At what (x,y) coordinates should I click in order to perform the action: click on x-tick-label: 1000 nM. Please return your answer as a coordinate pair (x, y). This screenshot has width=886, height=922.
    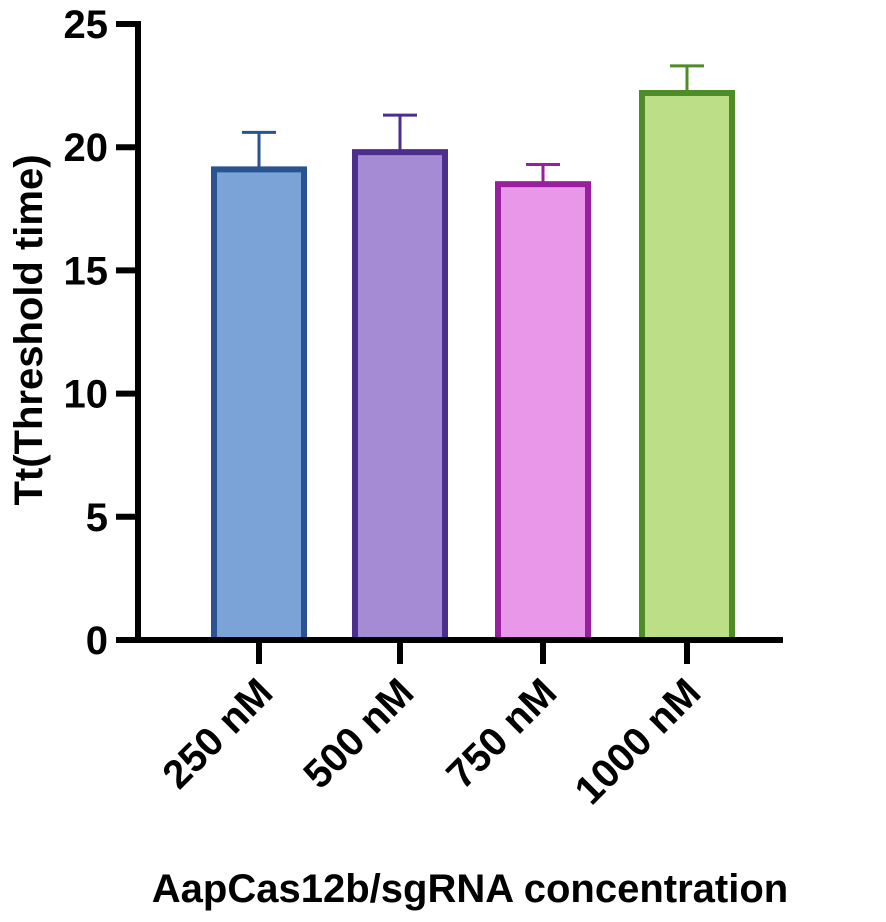
    Looking at the image, I should click on (638, 741).